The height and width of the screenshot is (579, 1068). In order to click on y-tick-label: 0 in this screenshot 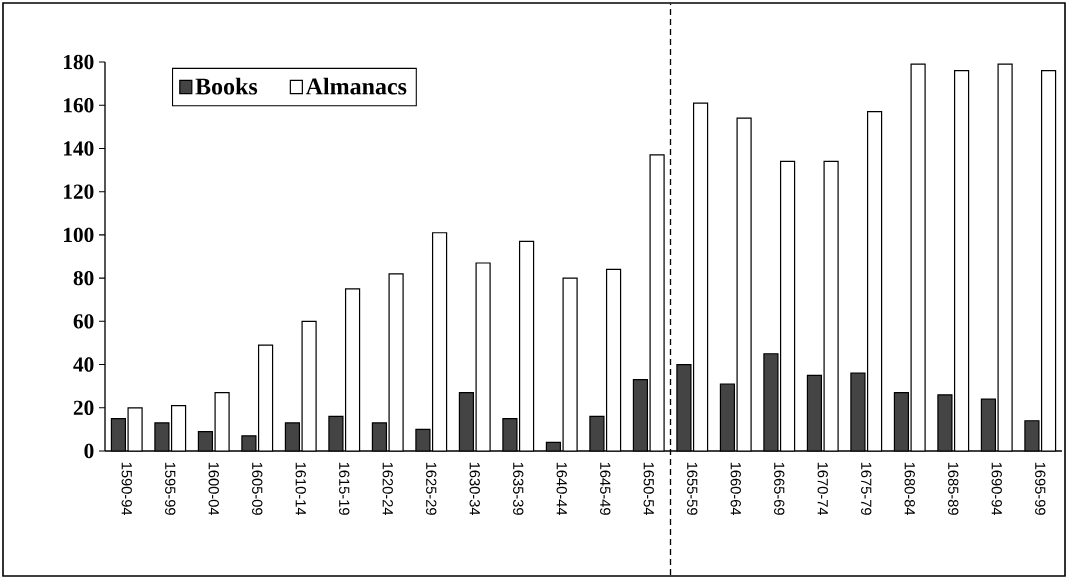, I will do `click(89, 451)`.